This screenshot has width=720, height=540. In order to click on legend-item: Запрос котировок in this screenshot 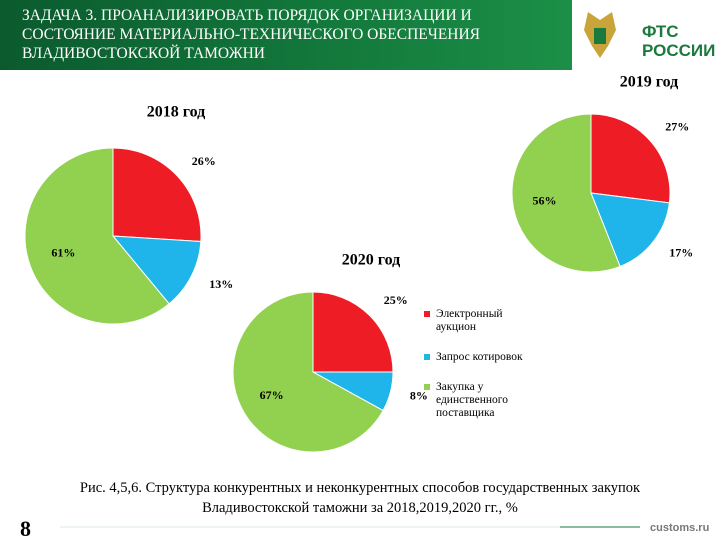, I will do `click(480, 357)`.